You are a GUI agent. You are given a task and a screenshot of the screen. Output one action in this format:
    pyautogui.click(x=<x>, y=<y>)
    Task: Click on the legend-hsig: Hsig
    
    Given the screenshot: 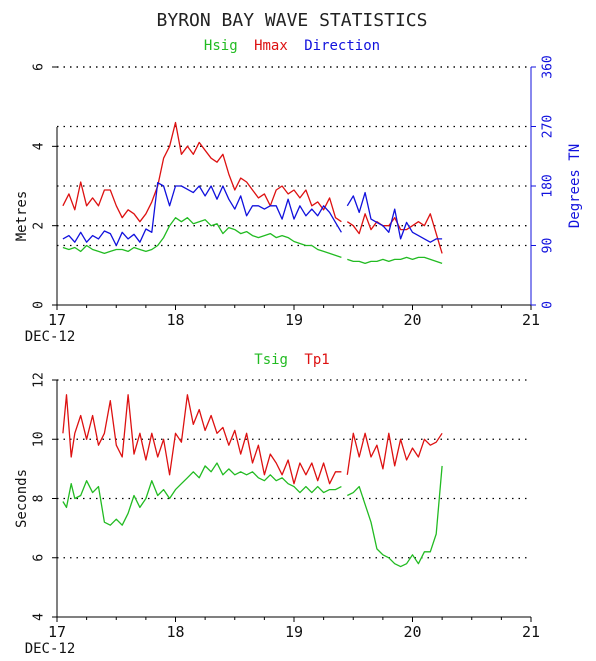 What is the action you would take?
    pyautogui.click(x=221, y=46)
    